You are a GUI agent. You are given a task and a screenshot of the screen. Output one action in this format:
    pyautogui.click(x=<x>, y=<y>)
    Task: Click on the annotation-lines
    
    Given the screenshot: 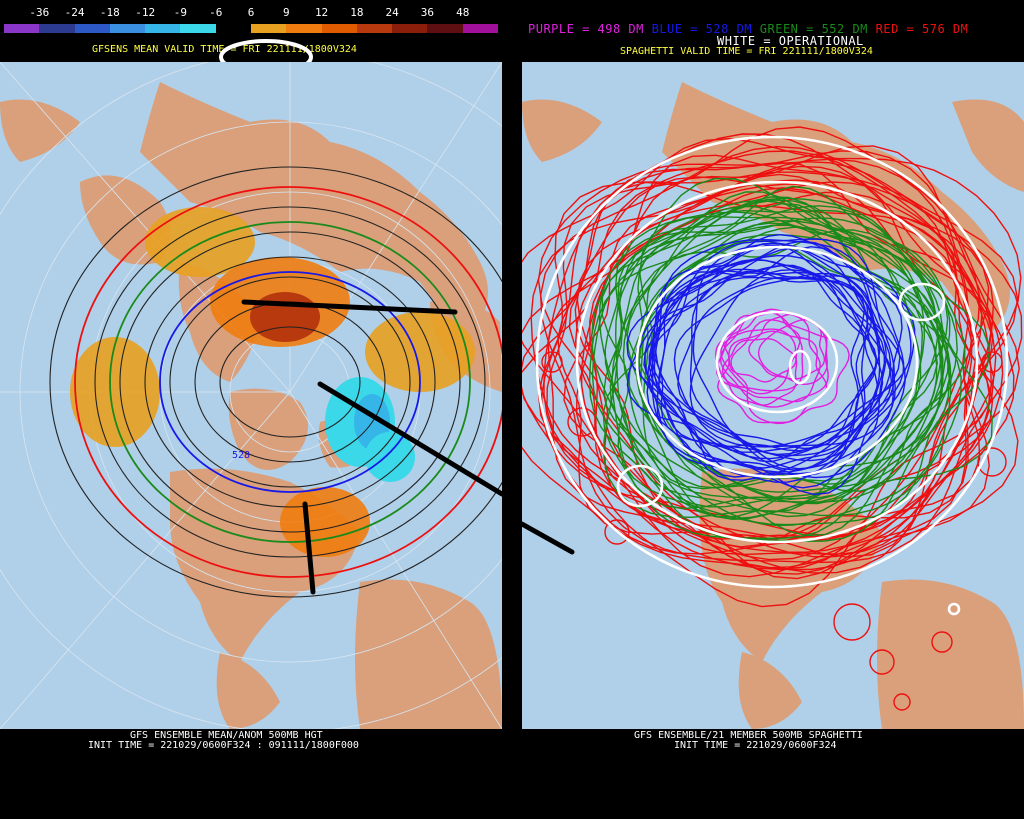 What is the action you would take?
    pyautogui.click(x=371, y=447)
    